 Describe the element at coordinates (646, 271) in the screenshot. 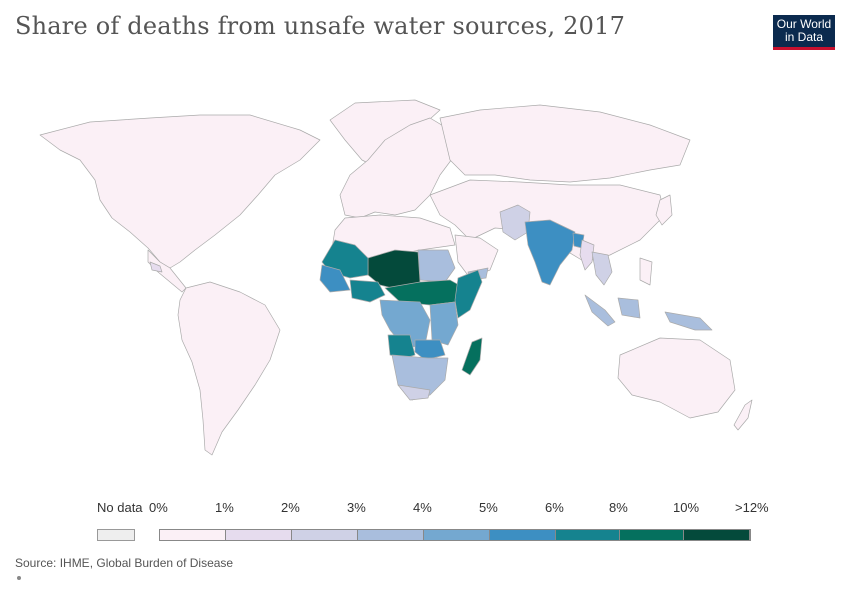

I see `region-philippines` at that location.